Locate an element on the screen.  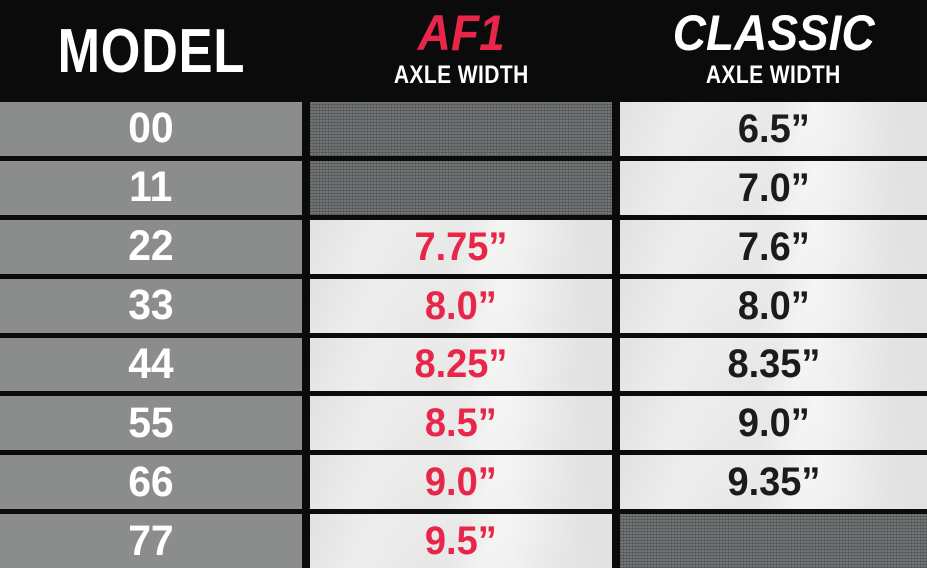
af1-cell-55: 8.5” is located at coordinates (461, 423).